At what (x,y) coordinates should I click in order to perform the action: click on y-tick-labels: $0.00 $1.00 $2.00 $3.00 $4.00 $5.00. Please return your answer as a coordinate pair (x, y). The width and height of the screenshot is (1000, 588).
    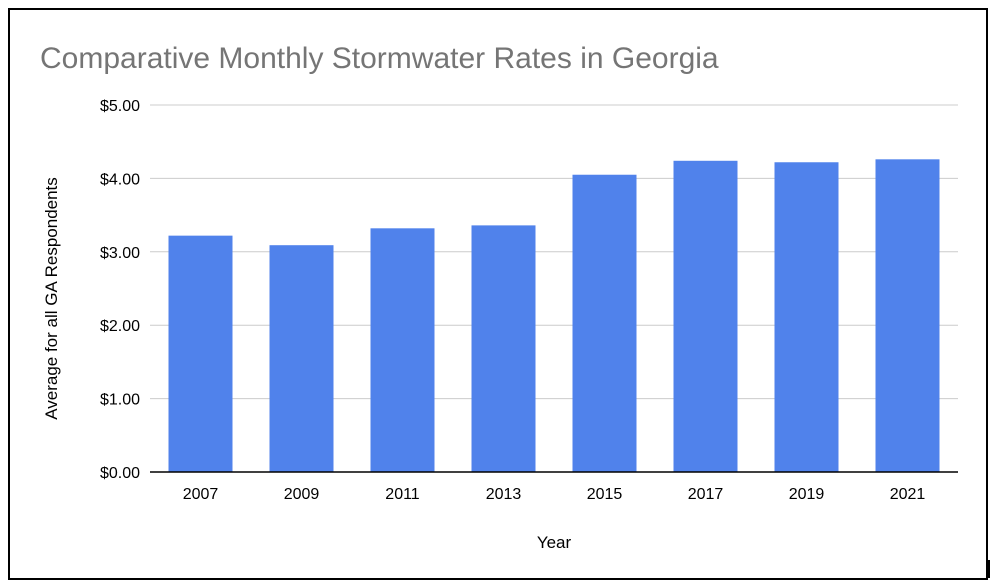
    Looking at the image, I should click on (120, 290).